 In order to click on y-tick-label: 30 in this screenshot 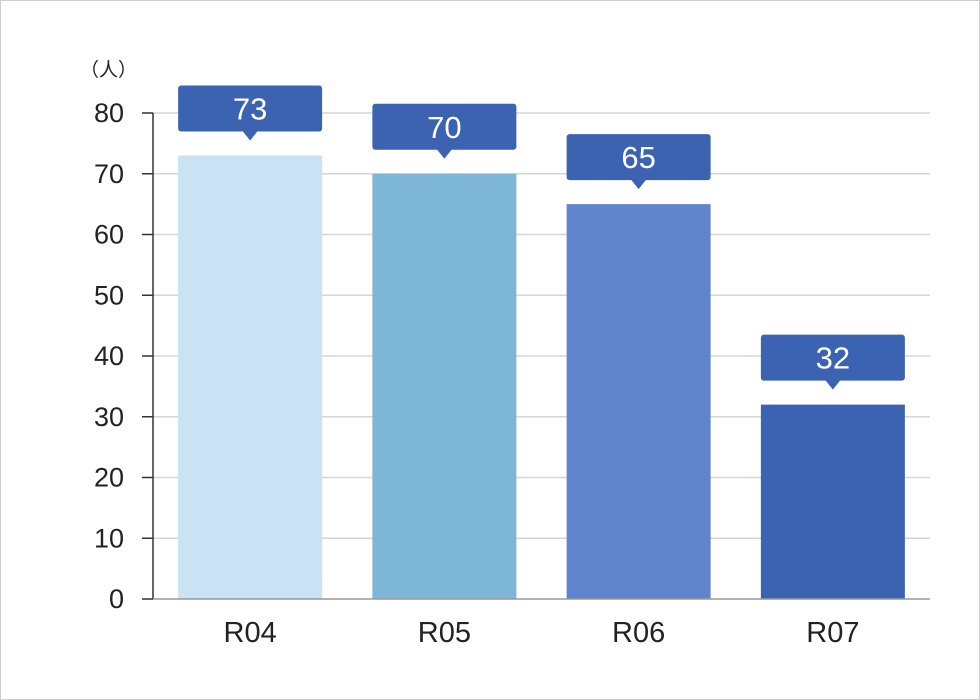, I will do `click(109, 417)`.